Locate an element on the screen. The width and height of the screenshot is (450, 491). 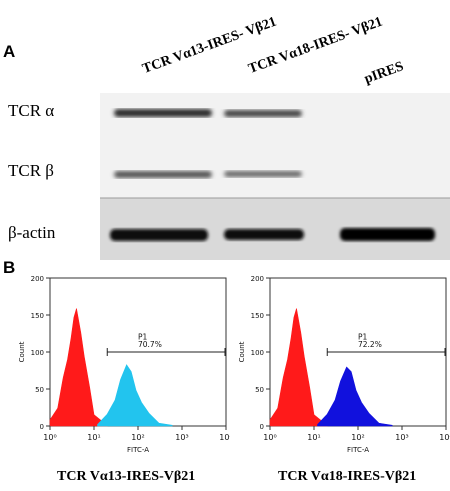
gate-percent: 72.2% is located at coordinates (370, 344).